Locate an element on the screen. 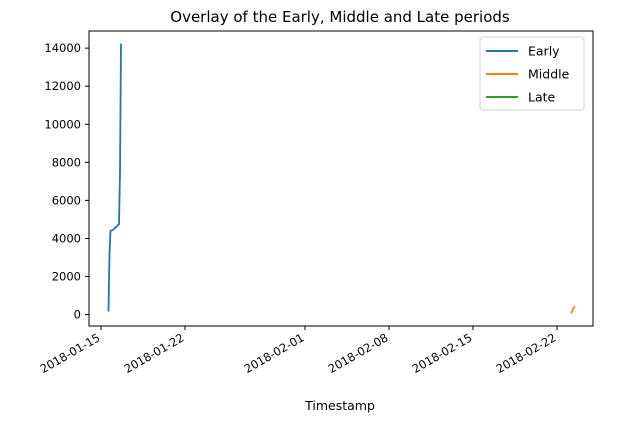  legend-items: Early Middle Late is located at coordinates (528, 74).